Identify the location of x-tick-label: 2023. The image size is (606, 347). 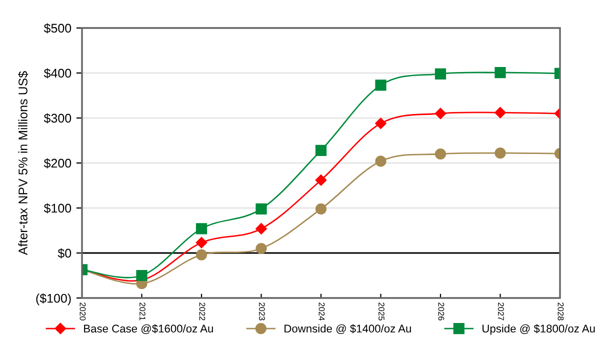
(262, 311).